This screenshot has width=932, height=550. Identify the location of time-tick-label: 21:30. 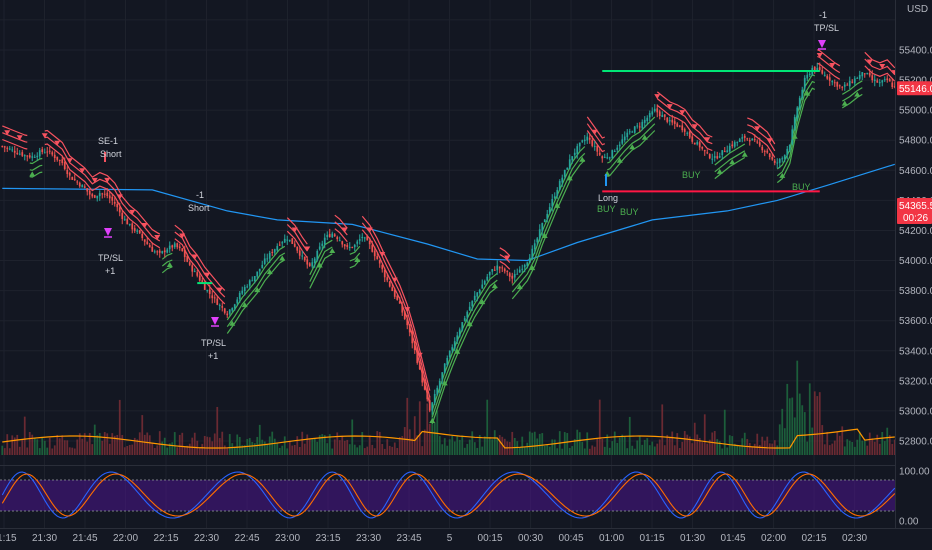
(44, 538).